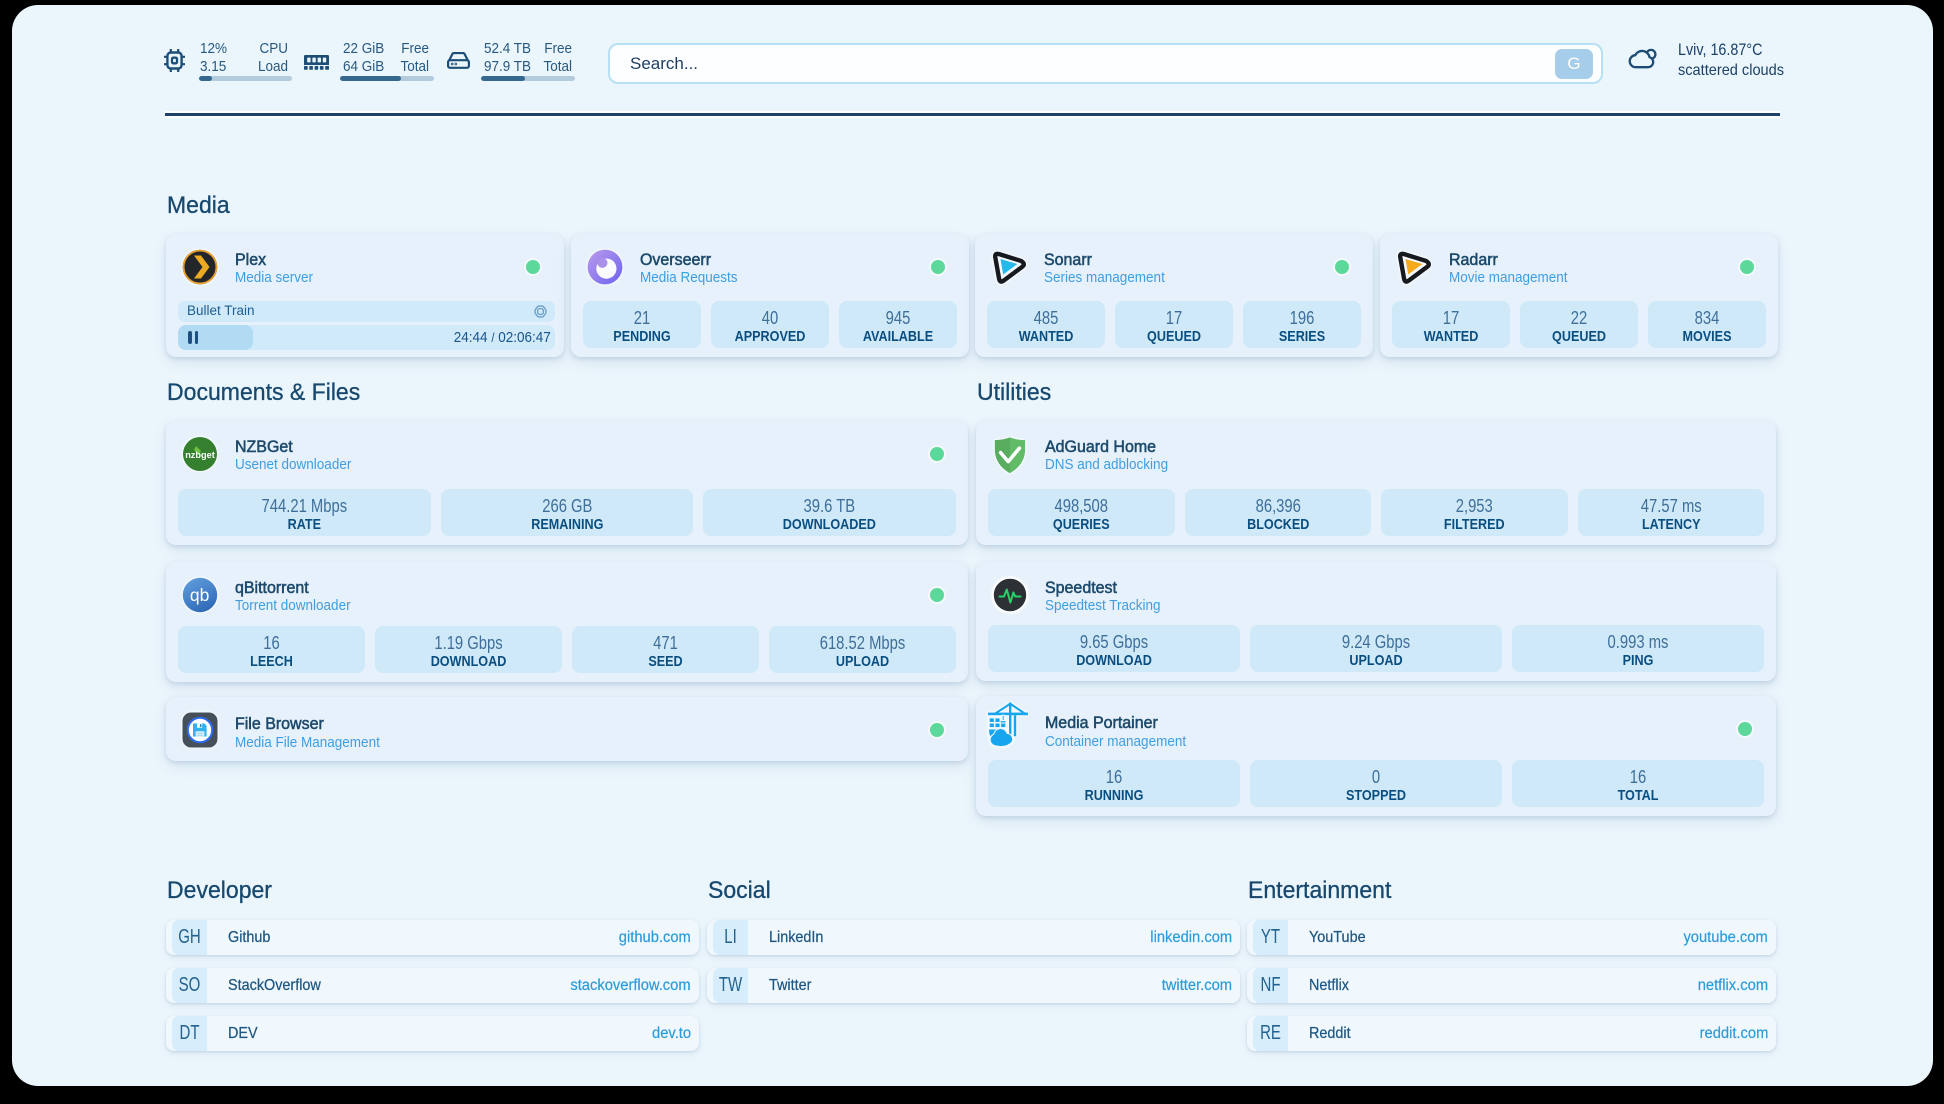  I want to click on svg-text: nzbget, so click(200, 455).